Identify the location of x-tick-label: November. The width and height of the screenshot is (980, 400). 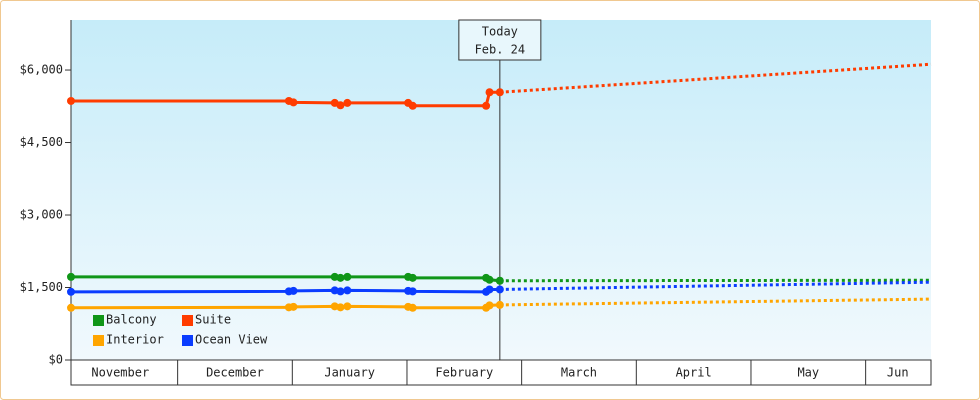
(120, 373).